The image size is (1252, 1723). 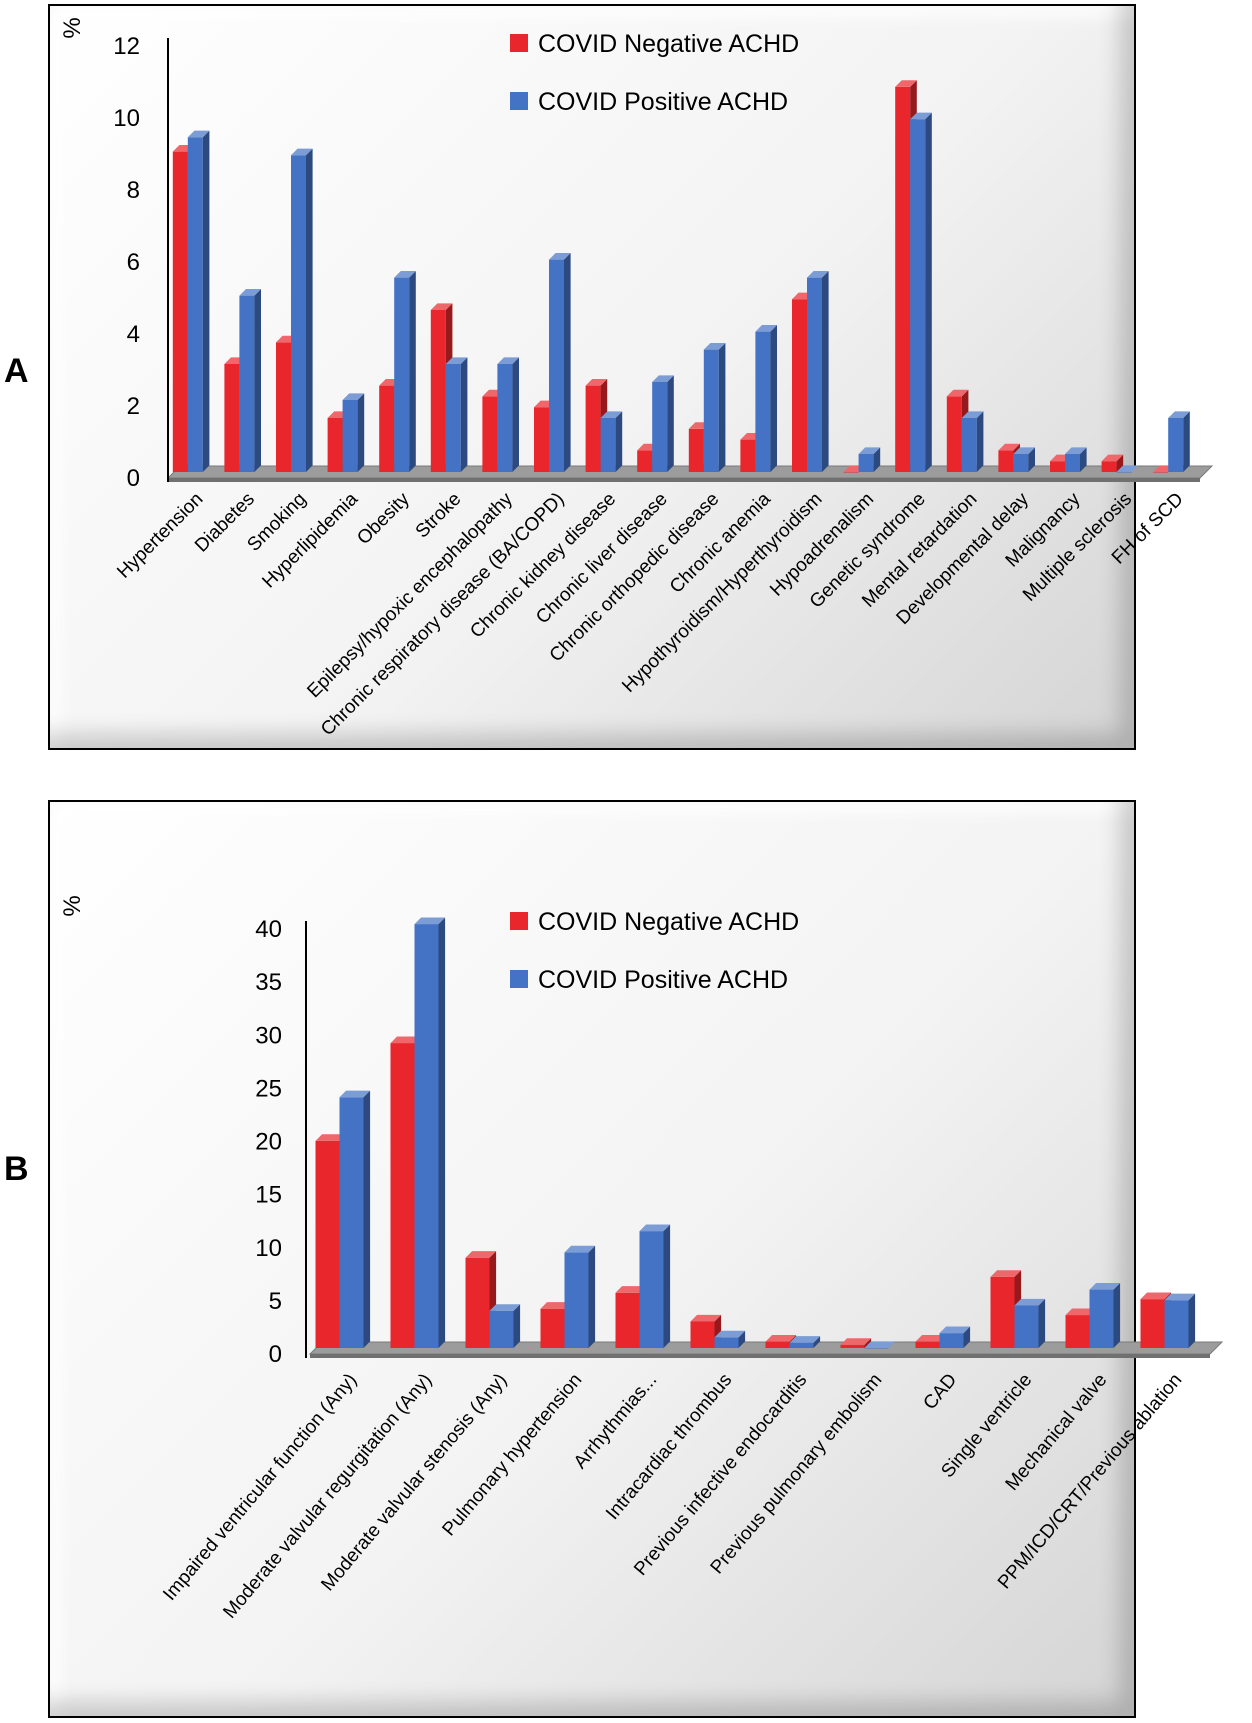 I want to click on y-tick-label-5: 5, so click(x=275, y=1301).